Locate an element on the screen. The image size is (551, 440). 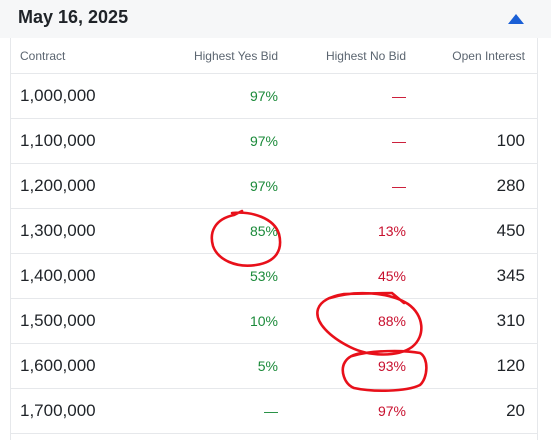
table-row: 1,600,000 5% 93% 120 is located at coordinates (274, 366).